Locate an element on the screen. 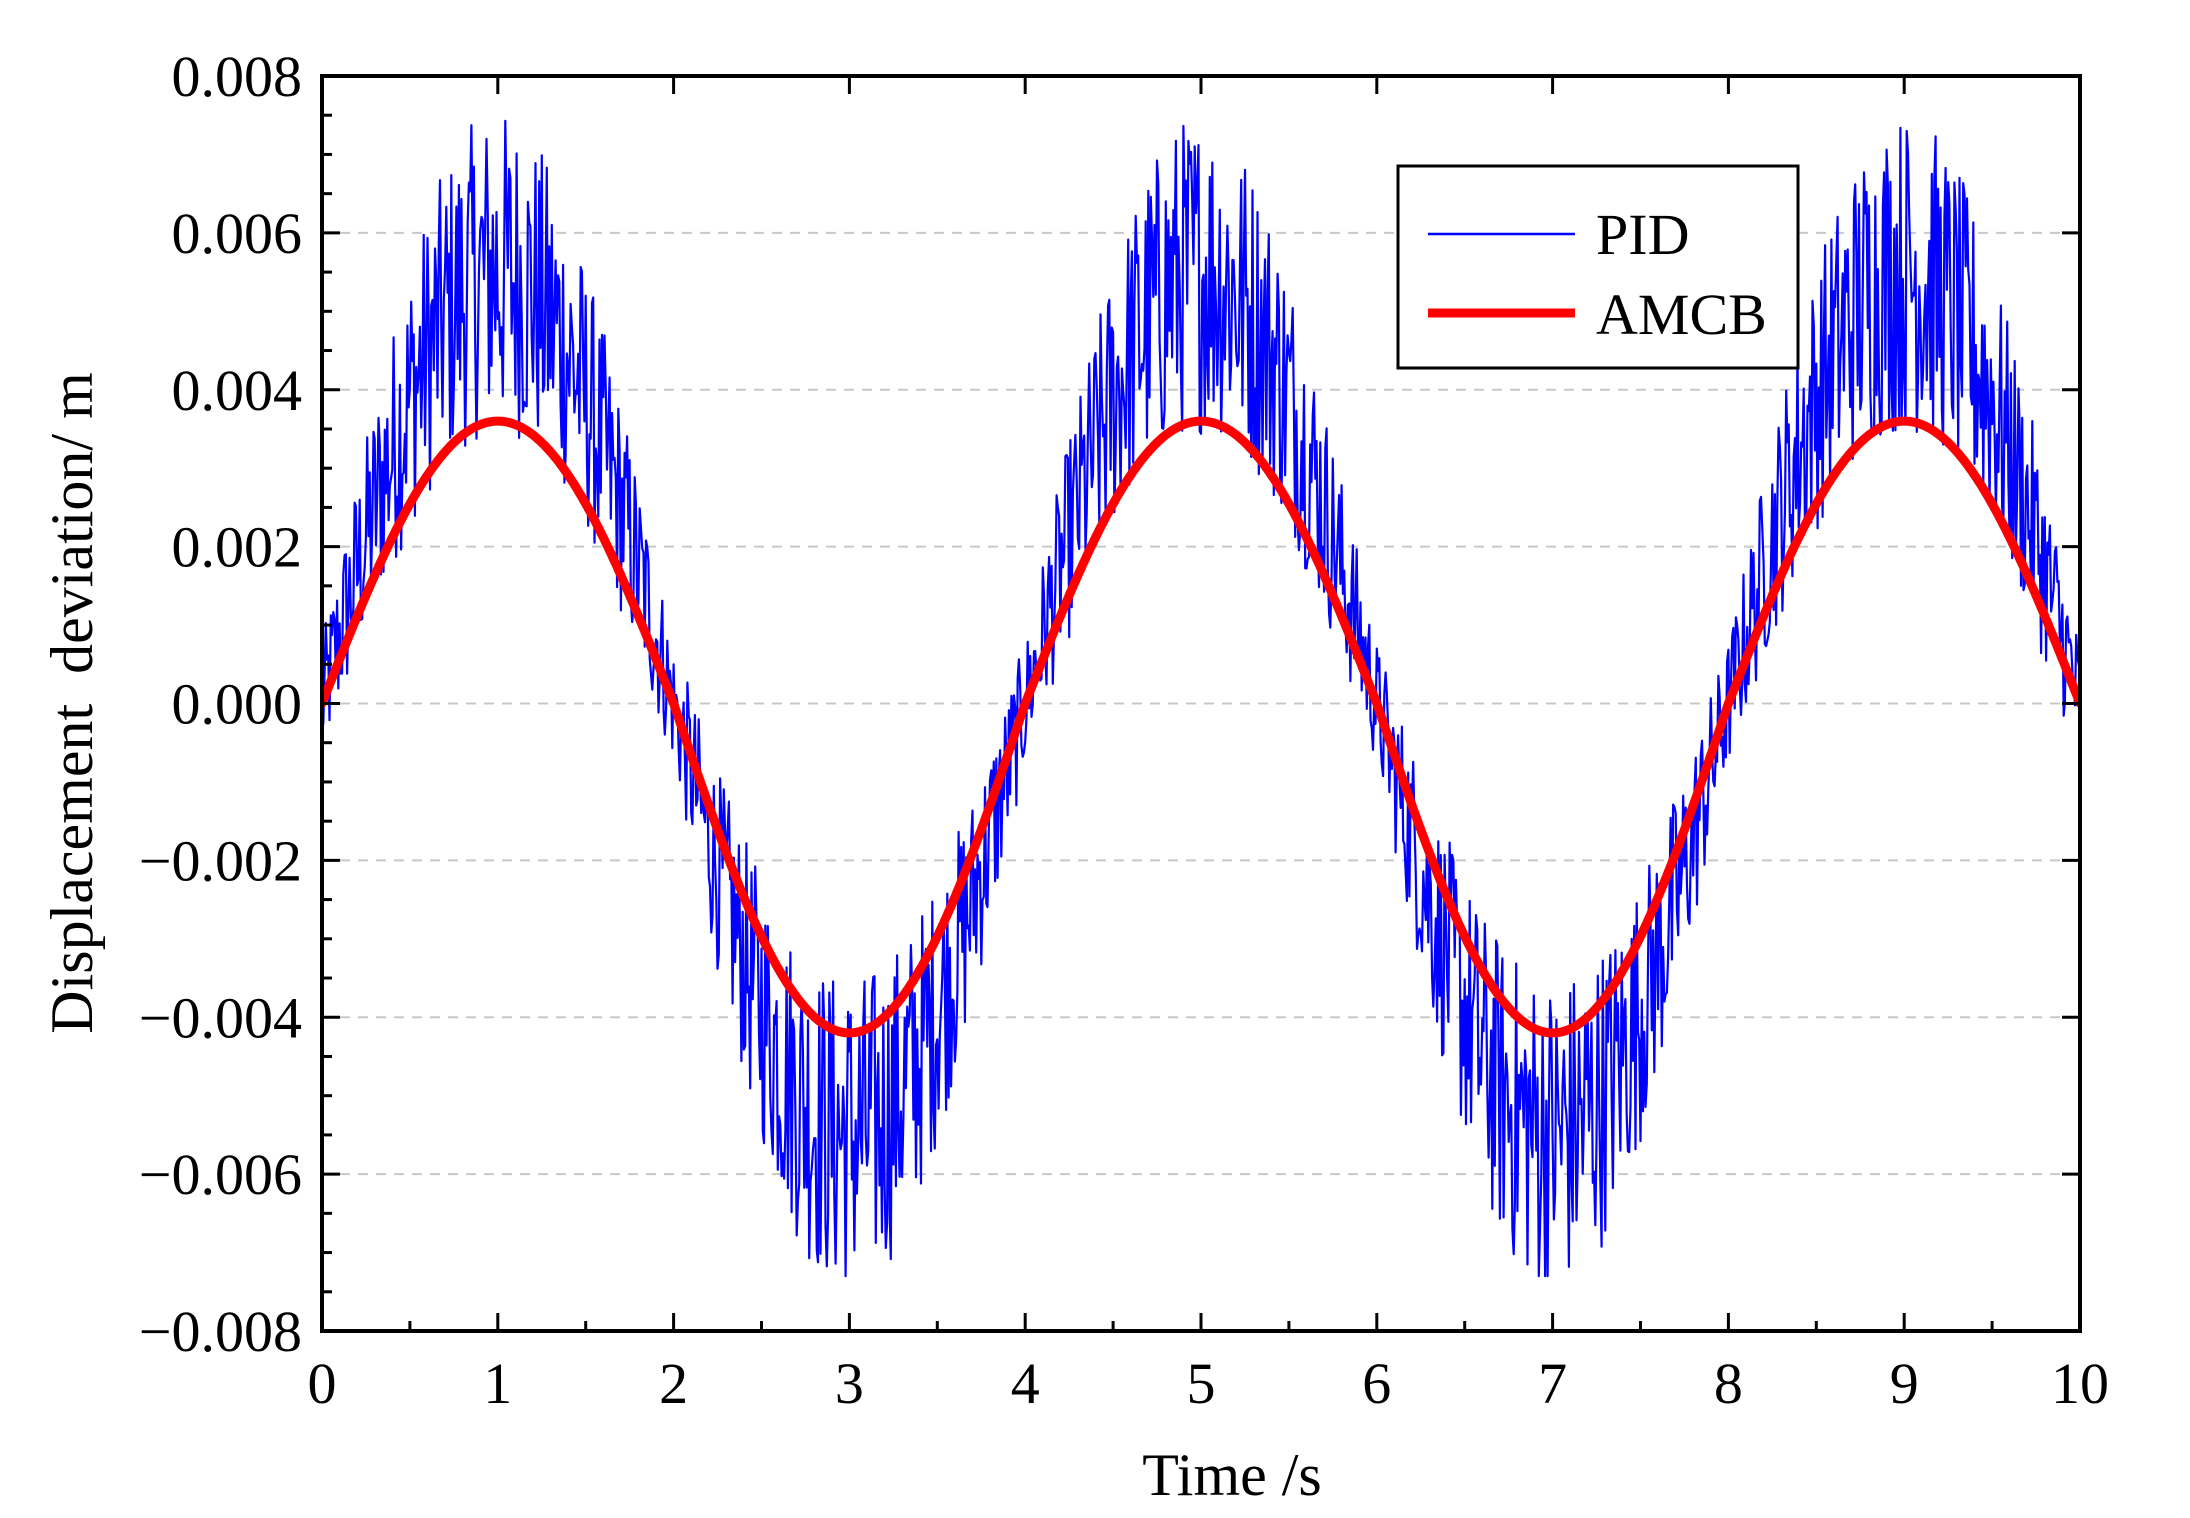 Image resolution: width=2190 pixels, height=1518 pixels. x-tick-label: 7 is located at coordinates (1552, 1383).